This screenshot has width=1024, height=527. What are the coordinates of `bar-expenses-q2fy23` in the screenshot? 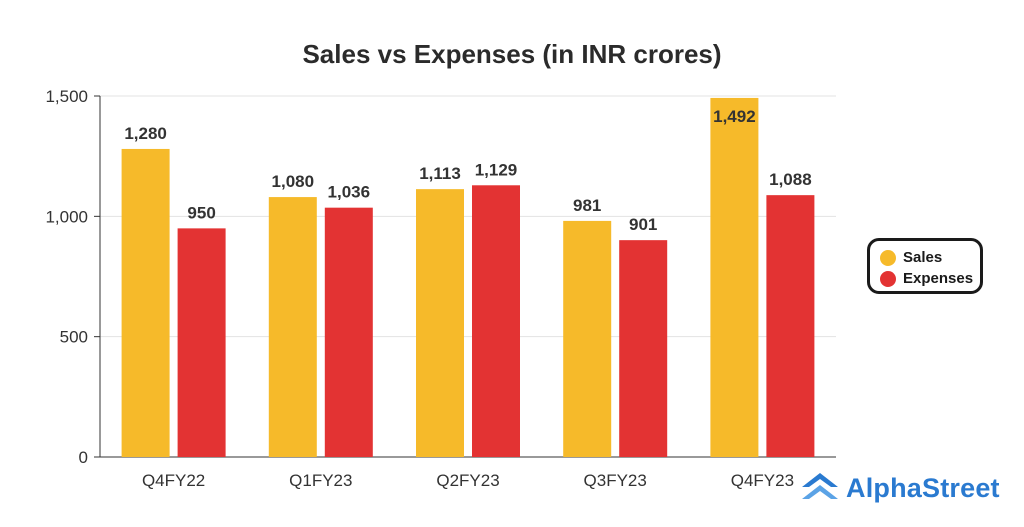 It's located at (496, 321).